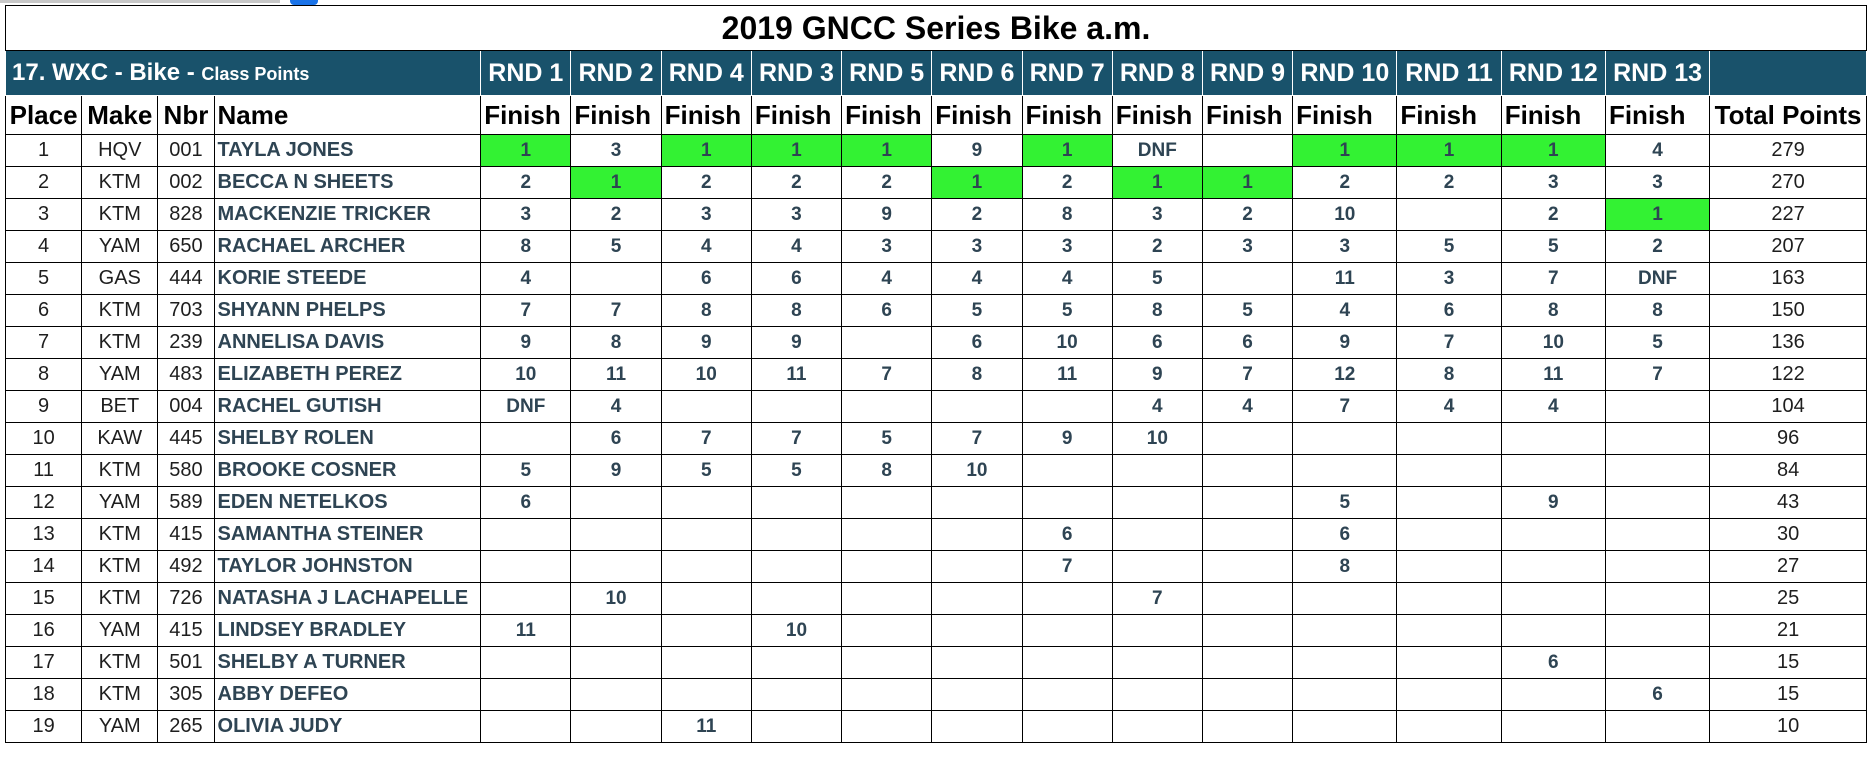  I want to click on nbr-cell: 580, so click(186, 470).